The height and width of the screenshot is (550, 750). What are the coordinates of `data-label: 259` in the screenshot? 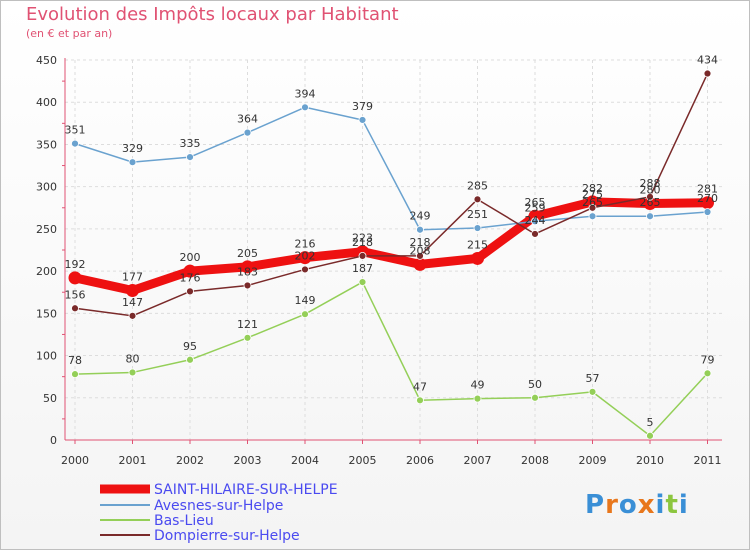 It's located at (535, 207).